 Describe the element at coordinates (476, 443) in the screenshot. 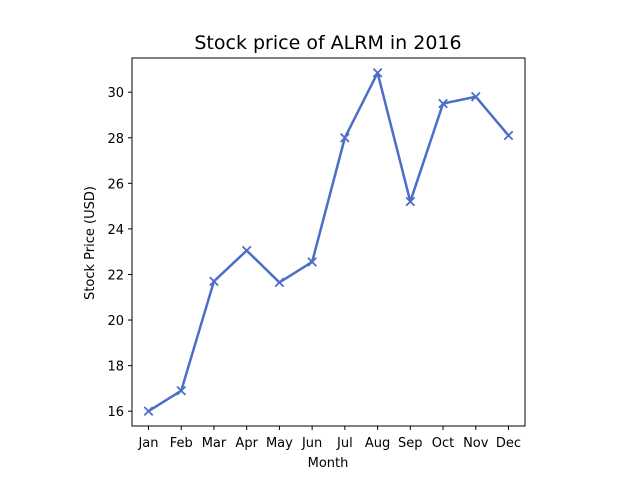

I see `x-tick-label: Nov` at that location.